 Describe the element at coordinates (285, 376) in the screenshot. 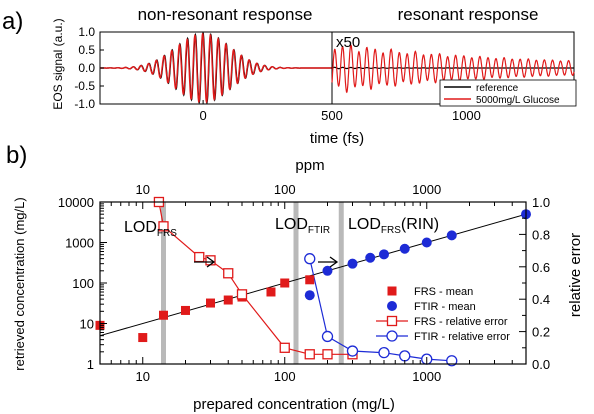

I see `b-x-tick-label: 100` at that location.